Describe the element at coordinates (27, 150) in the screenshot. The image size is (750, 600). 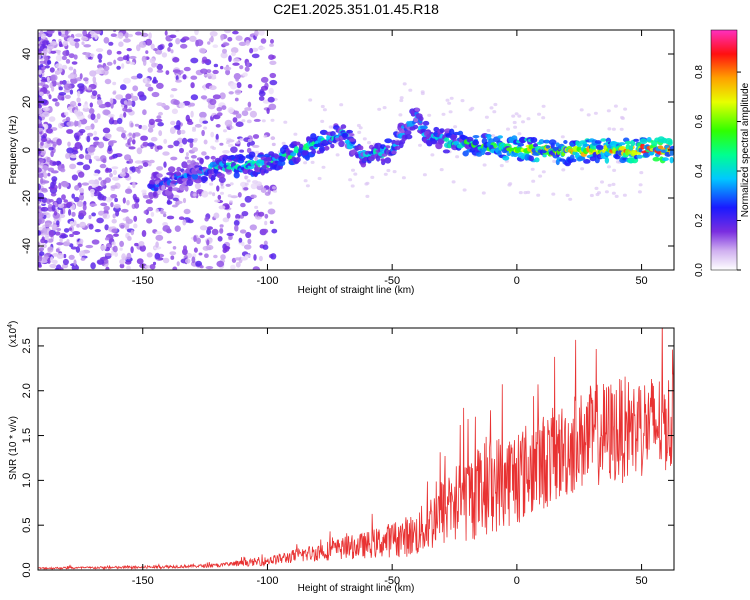
I see `y-tick-label: 0` at that location.